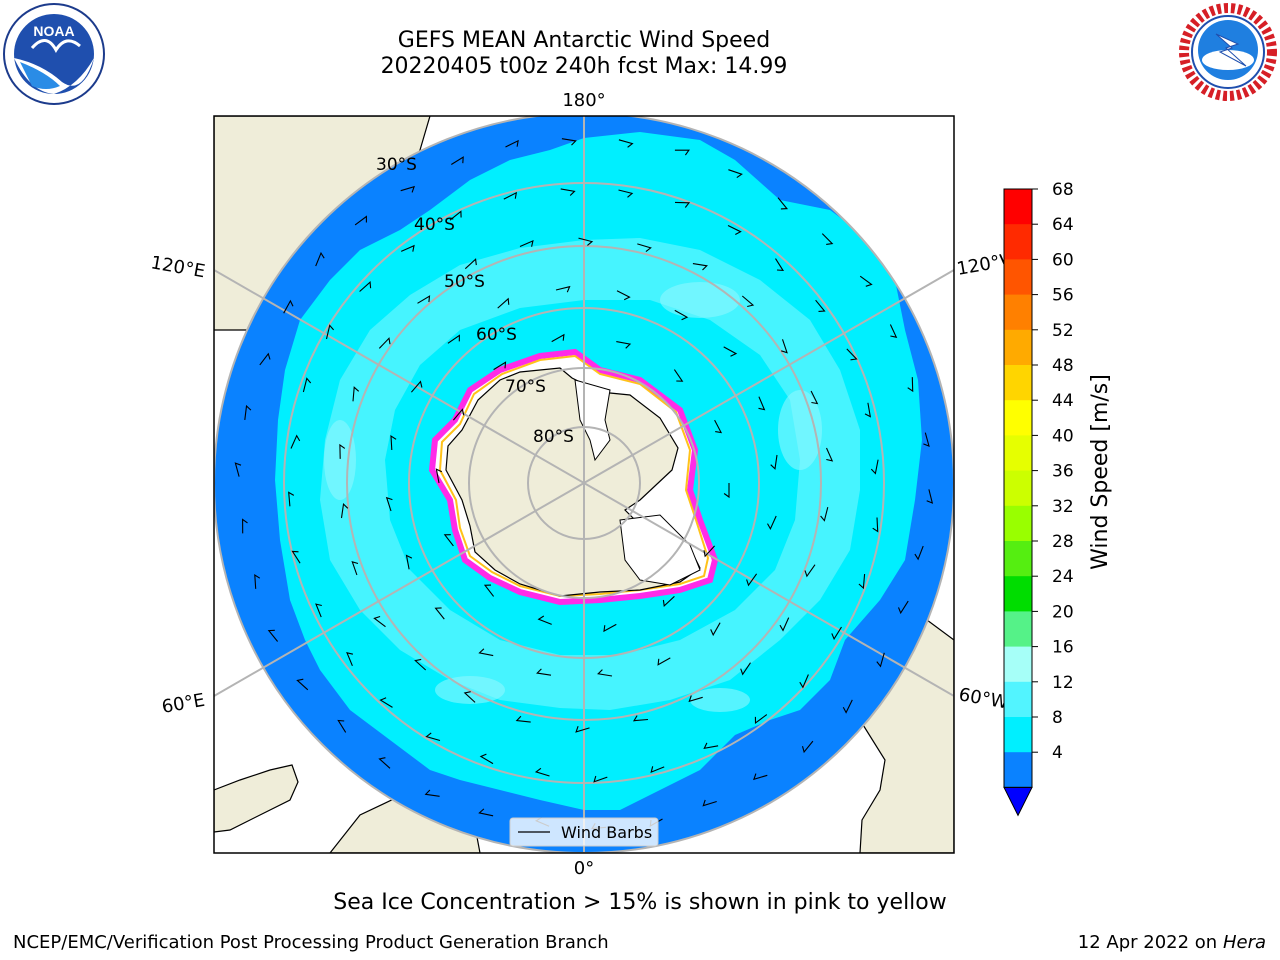 This screenshot has height=960, width=1280. Describe the element at coordinates (1063, 260) in the screenshot. I see `colorbar-tick-label: 60` at that location.